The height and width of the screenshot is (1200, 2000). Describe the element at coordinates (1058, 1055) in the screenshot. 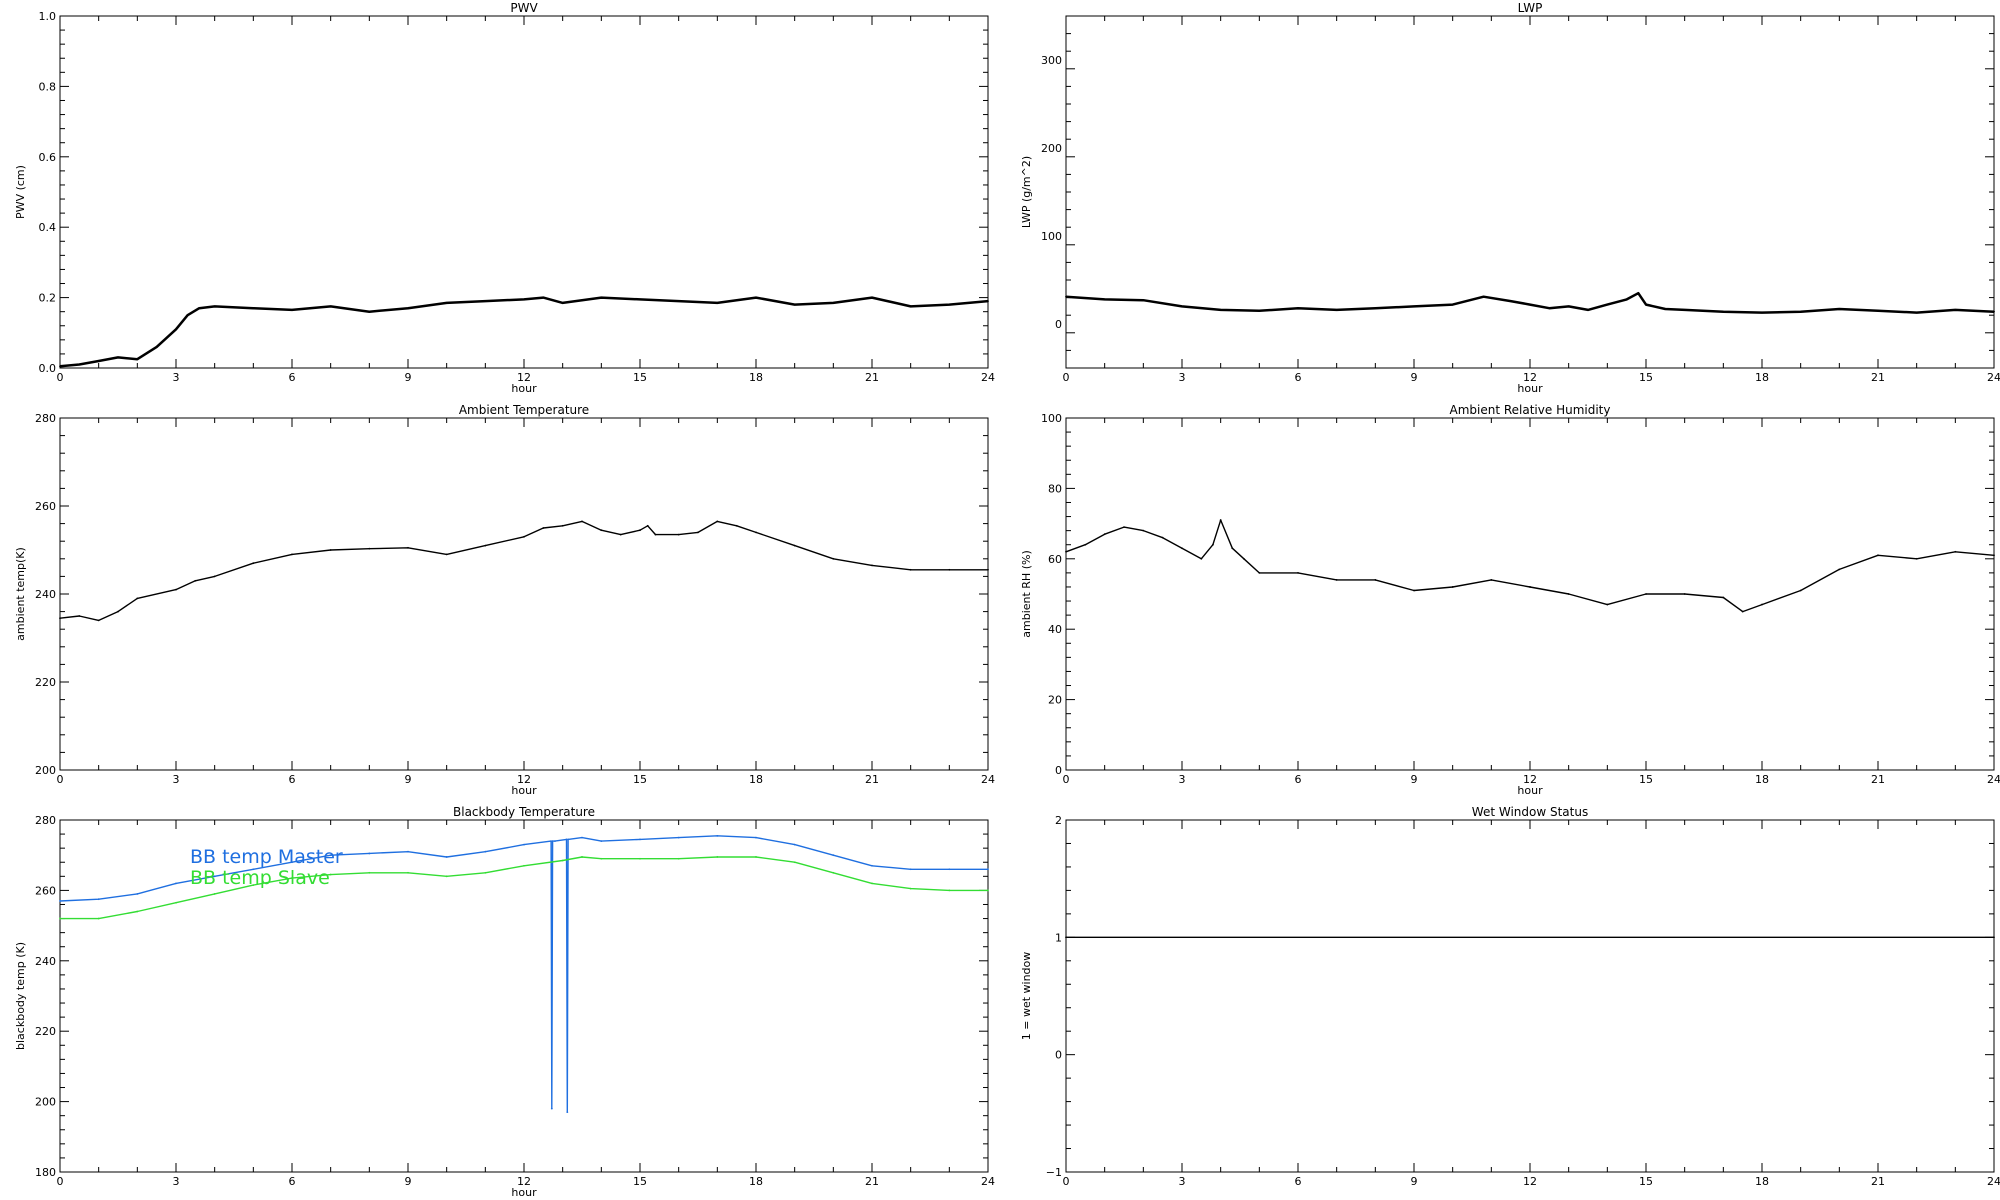

I see `y-tick-label: 0` at that location.